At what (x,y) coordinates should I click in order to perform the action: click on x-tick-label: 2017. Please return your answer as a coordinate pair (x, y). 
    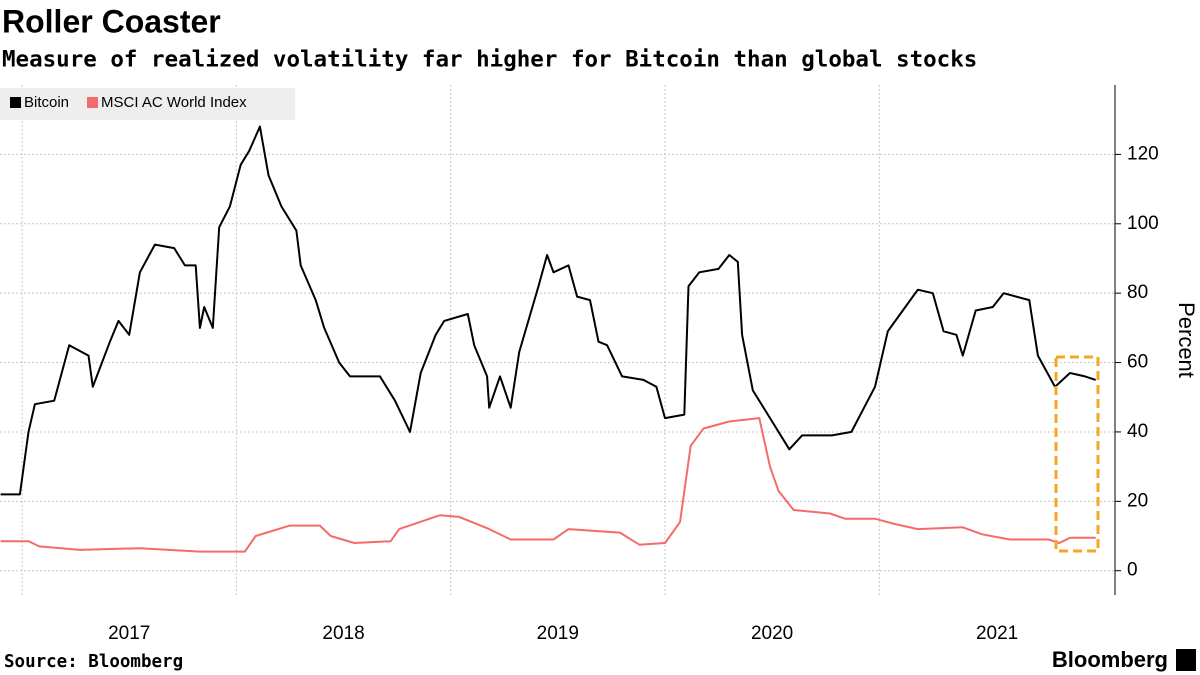
    Looking at the image, I should click on (129, 633).